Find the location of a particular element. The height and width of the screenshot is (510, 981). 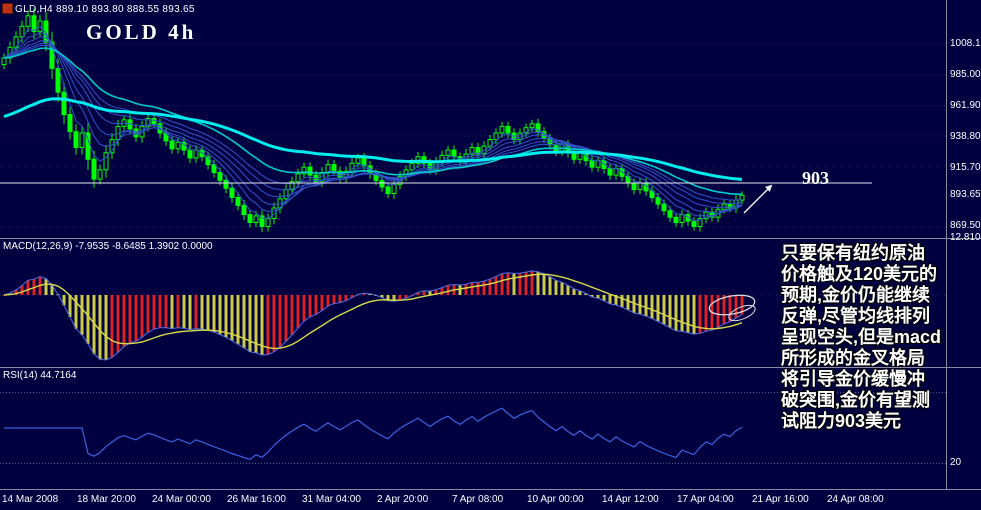

chart-title: GOLD 4h is located at coordinates (141, 32).